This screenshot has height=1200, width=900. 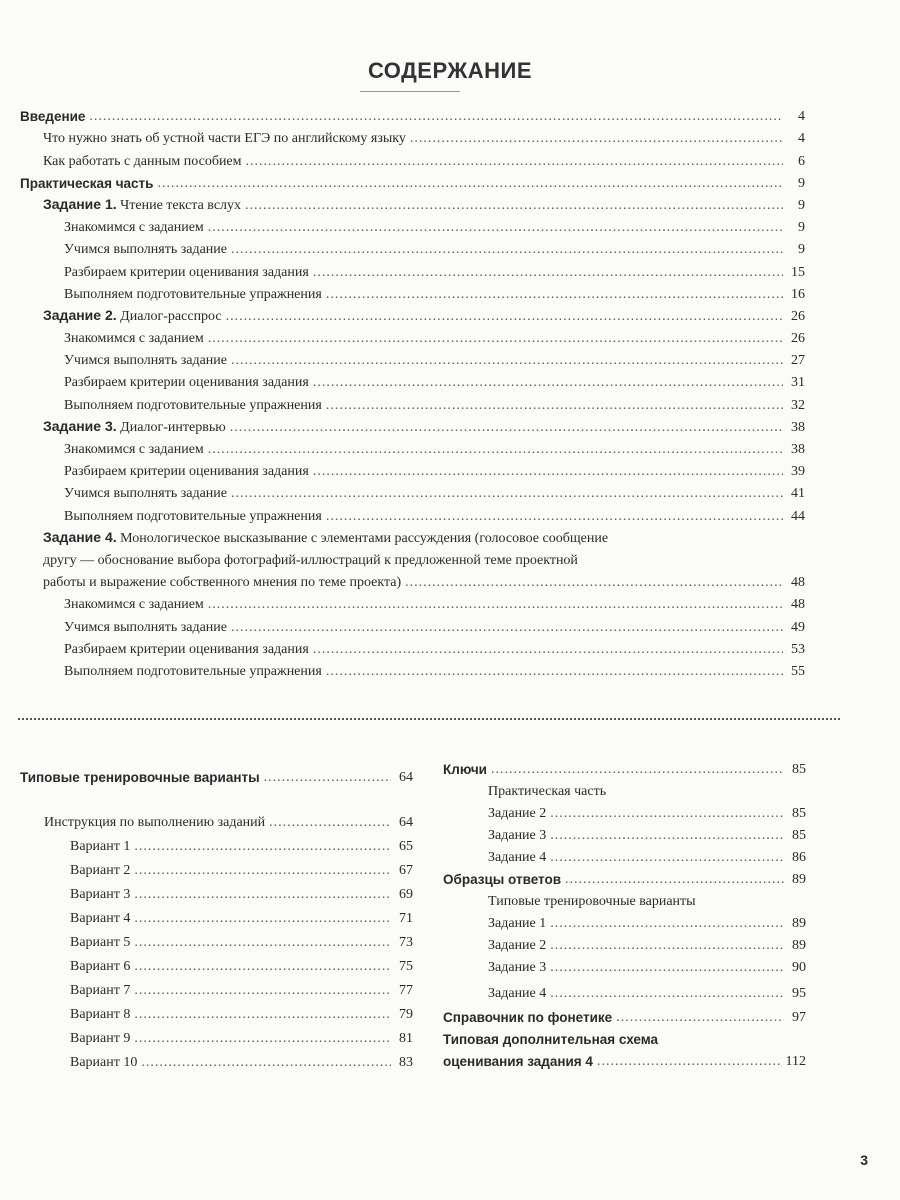 I want to click on toc-entry: Разбираем критерии оценивания задания 53, so click(x=412, y=647).